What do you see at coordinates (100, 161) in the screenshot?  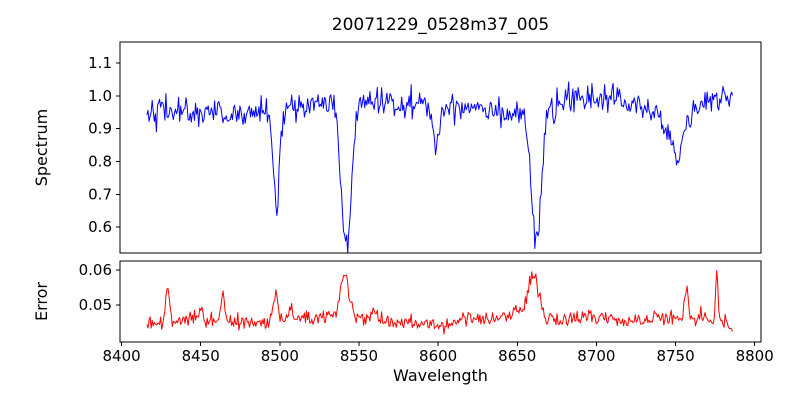 I see `spectrum-y-tick-label: 0.8` at bounding box center [100, 161].